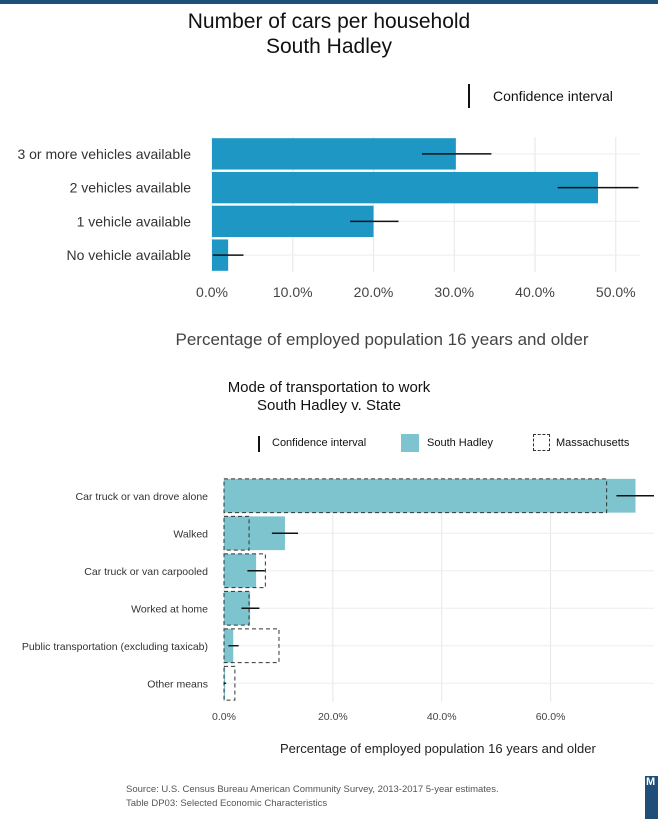 The height and width of the screenshot is (819, 658). What do you see at coordinates (259, 444) in the screenshot?
I see `chart2-legend-ci-symbol` at bounding box center [259, 444].